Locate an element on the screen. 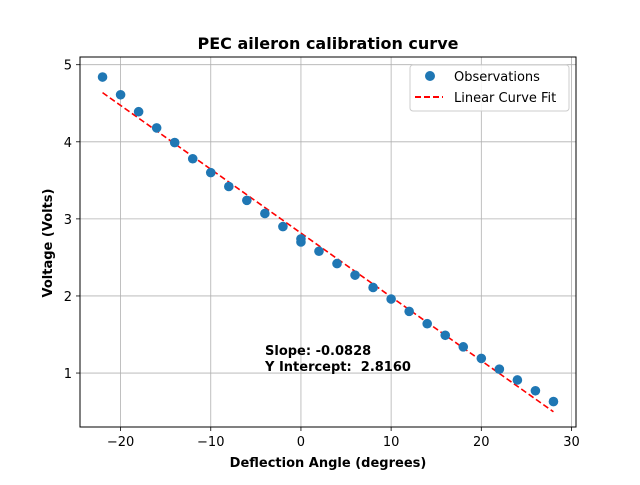 This screenshot has height=485, width=640. y-axis-ticks: 1 2 3 4 5 is located at coordinates (72, 220).